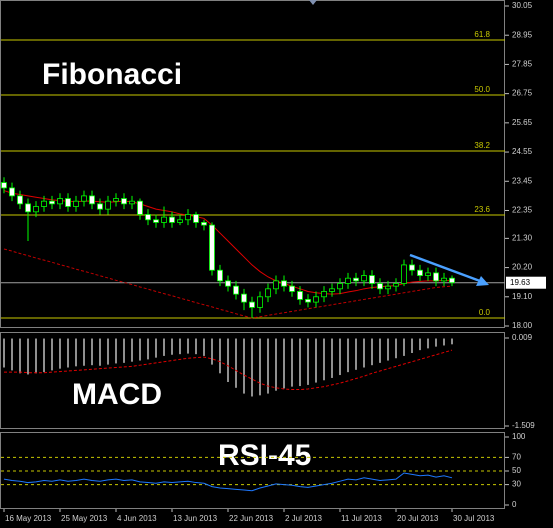  Describe the element at coordinates (485, 312) in the screenshot. I see `fib-level-label: 0.0` at that location.